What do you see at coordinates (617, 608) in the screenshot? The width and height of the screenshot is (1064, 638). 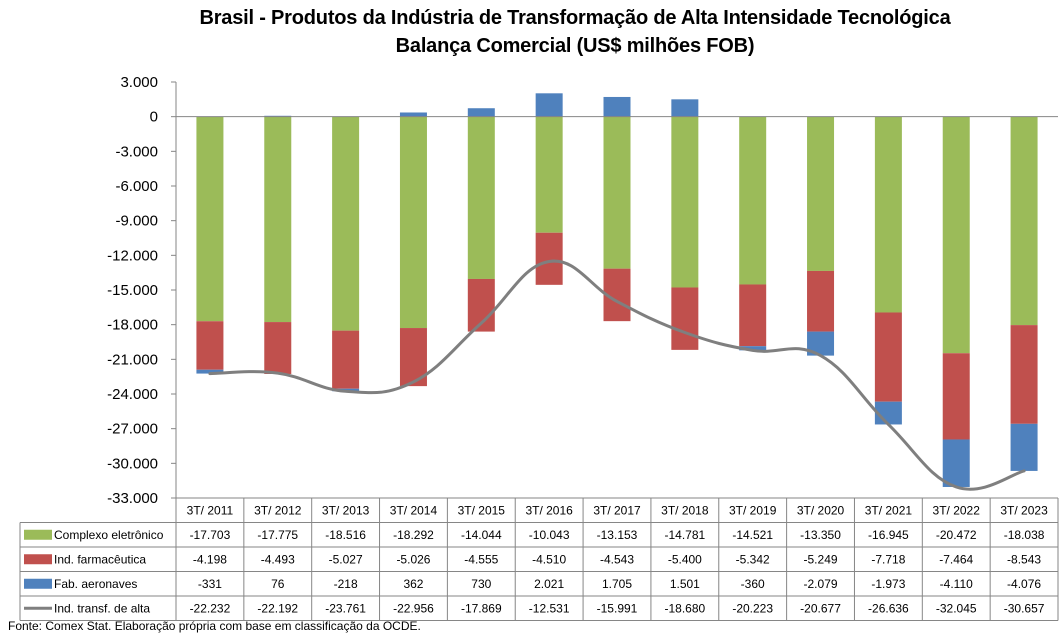 I see `table-value: -15.991` at bounding box center [617, 608].